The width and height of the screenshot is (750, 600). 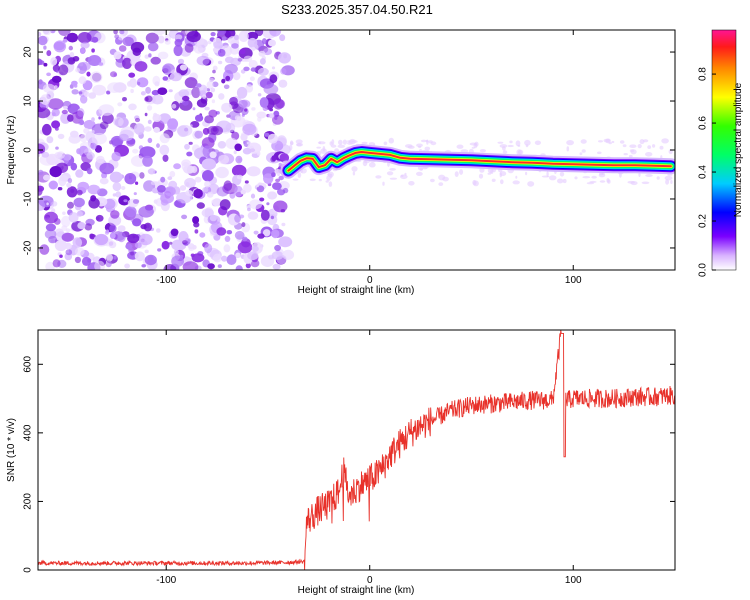 What do you see at coordinates (703, 123) in the screenshot?
I see `colorbar-tick-label: 0.6` at bounding box center [703, 123].